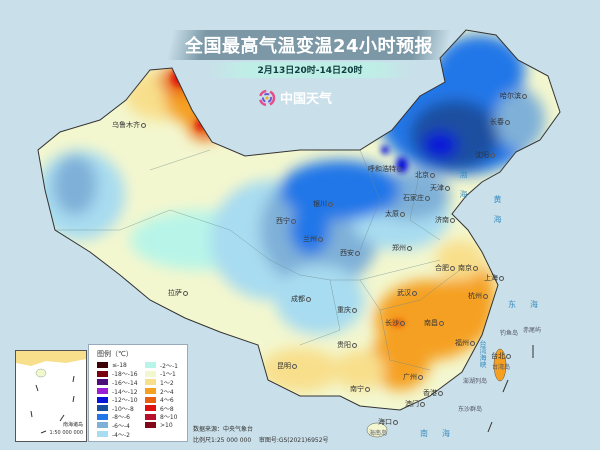  I want to click on city-label: 北京, so click(425, 175).